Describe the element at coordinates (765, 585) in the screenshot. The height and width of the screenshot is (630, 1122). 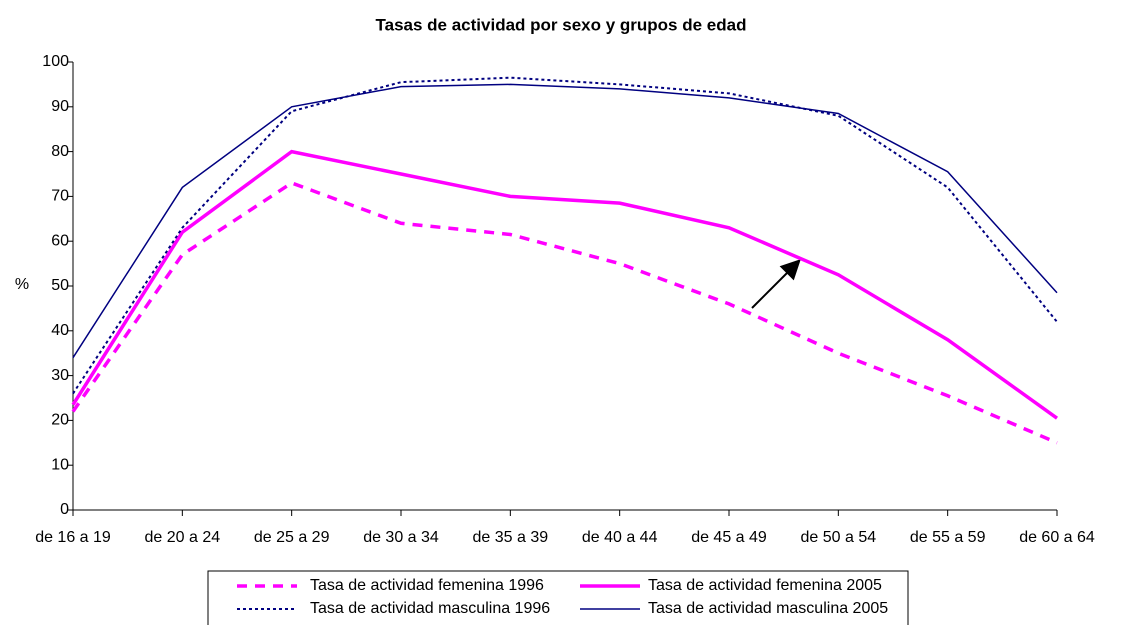
I see `legend-label: Tasa de actividad femenina 2005` at that location.